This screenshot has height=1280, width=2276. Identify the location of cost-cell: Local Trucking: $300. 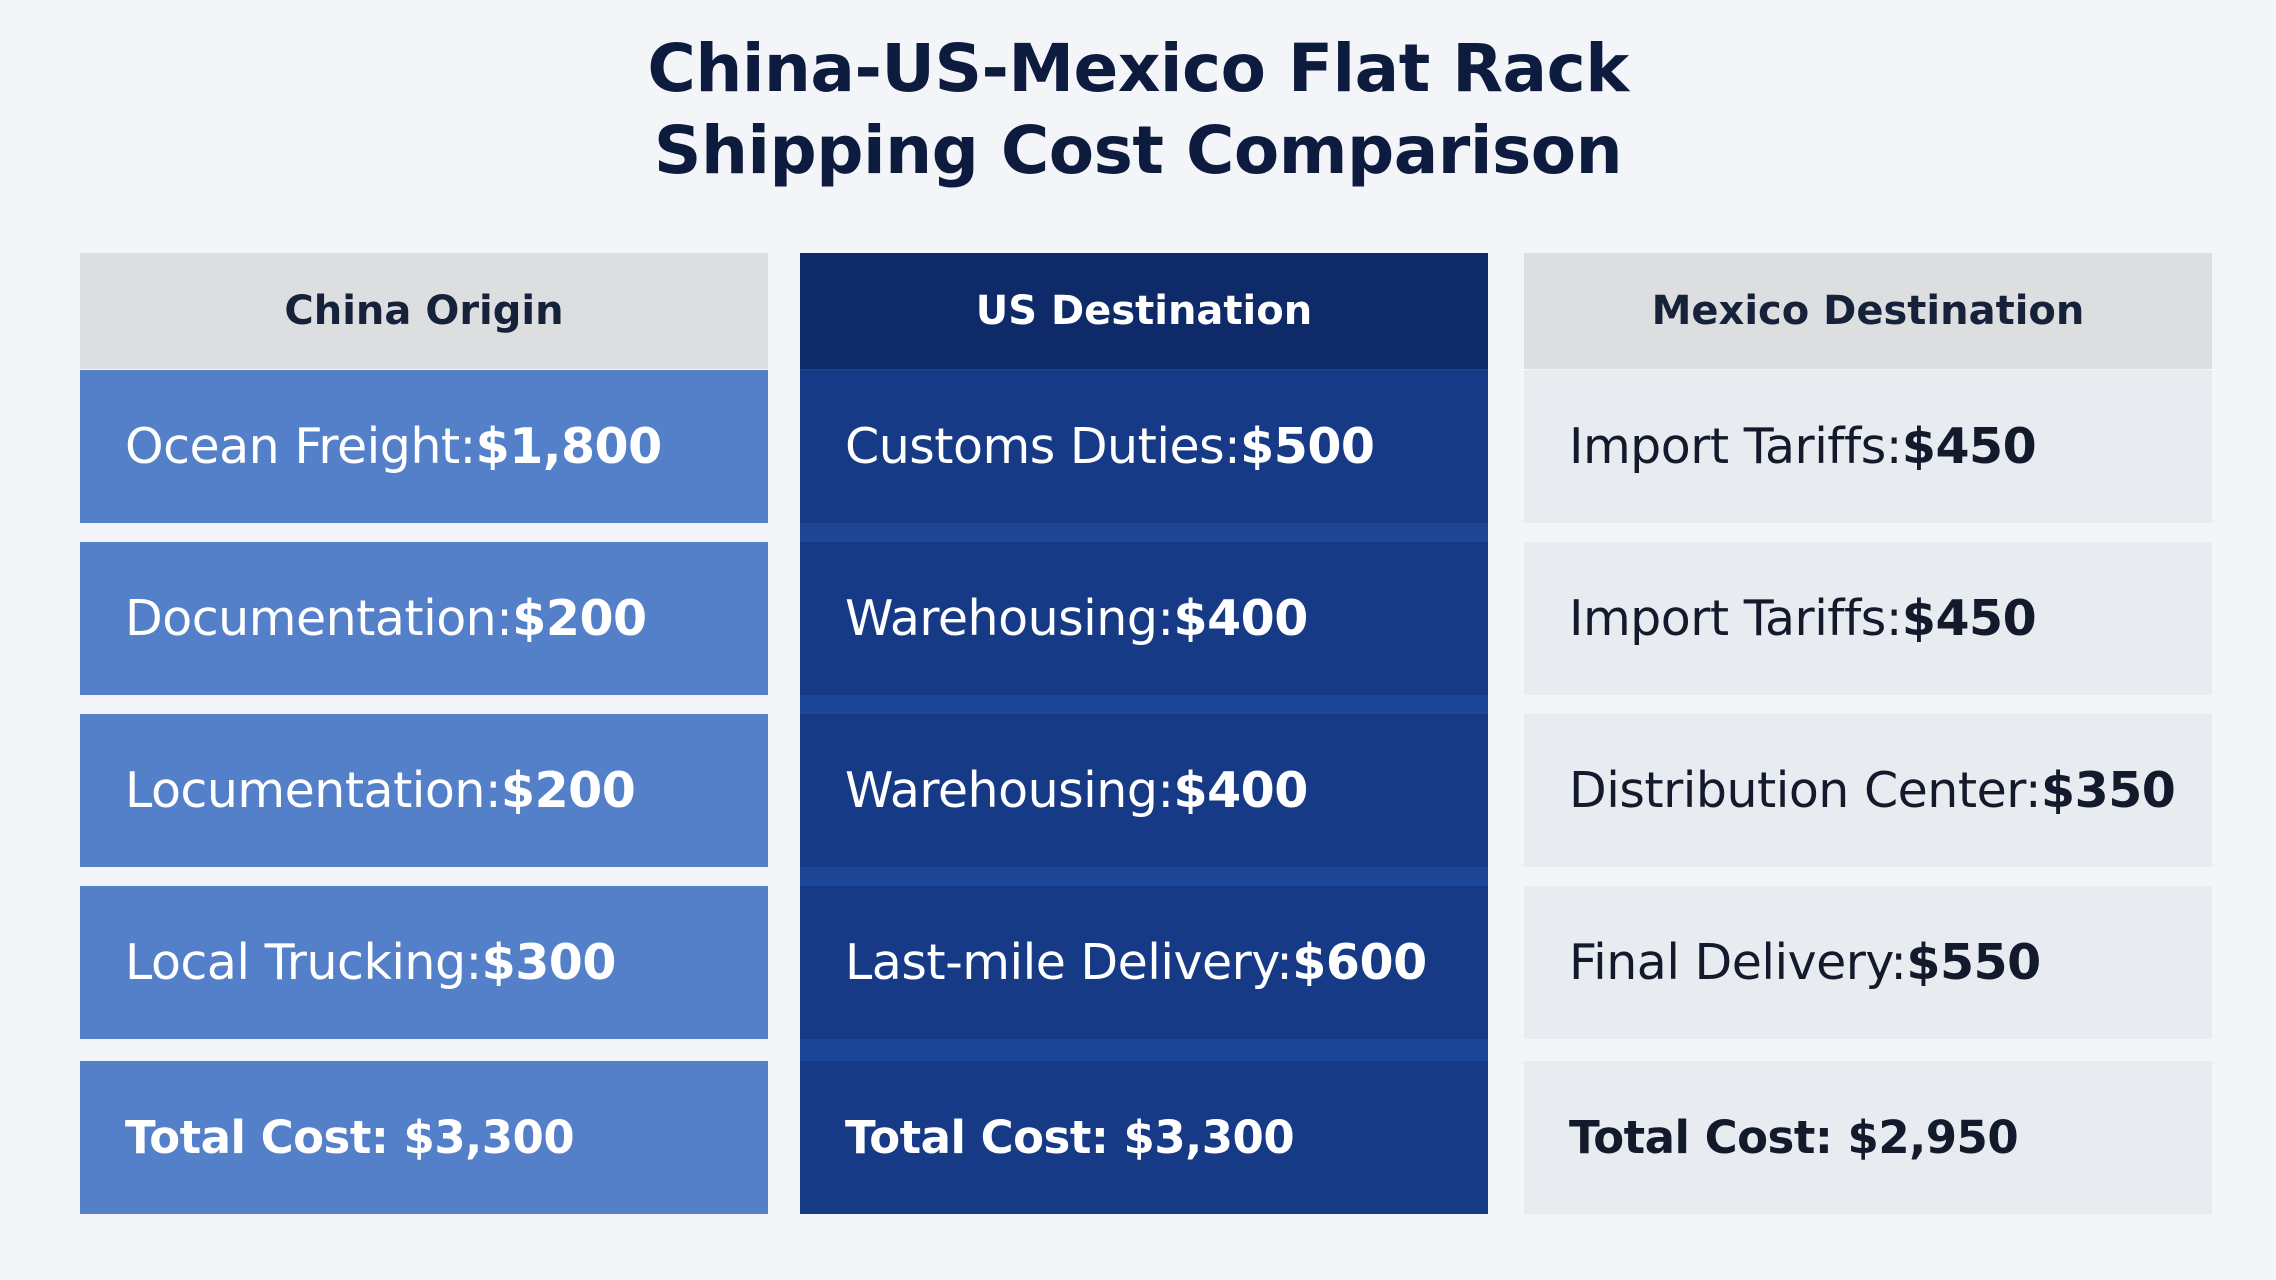
(424, 962).